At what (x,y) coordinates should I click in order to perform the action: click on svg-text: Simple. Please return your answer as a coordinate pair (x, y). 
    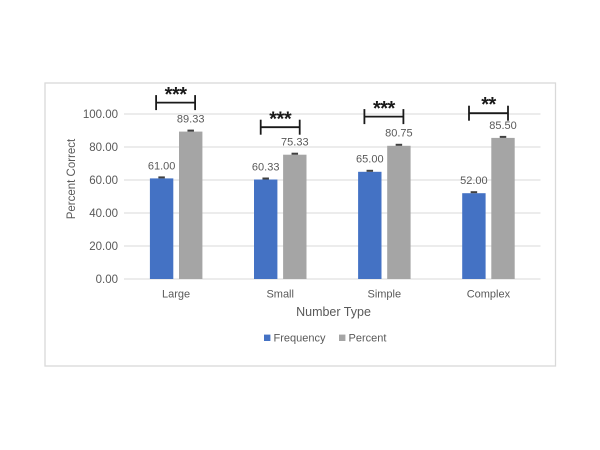
    Looking at the image, I should click on (384, 294).